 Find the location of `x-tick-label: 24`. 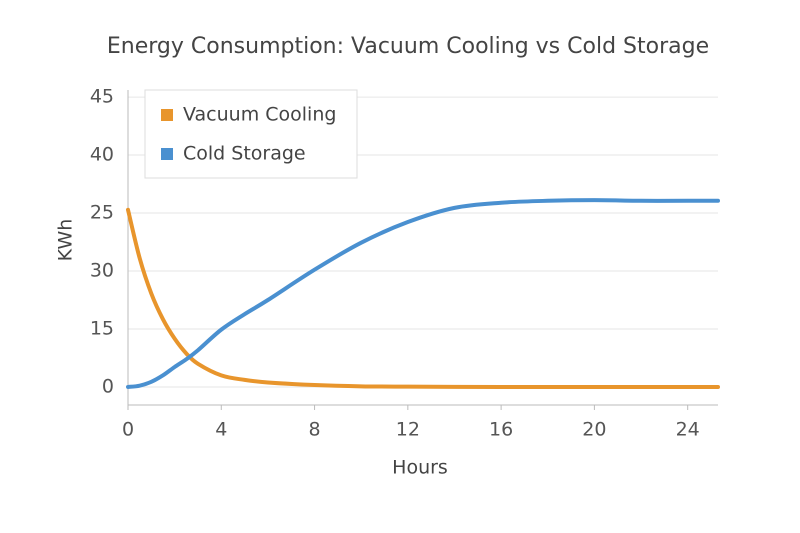

x-tick-label: 24 is located at coordinates (688, 430).